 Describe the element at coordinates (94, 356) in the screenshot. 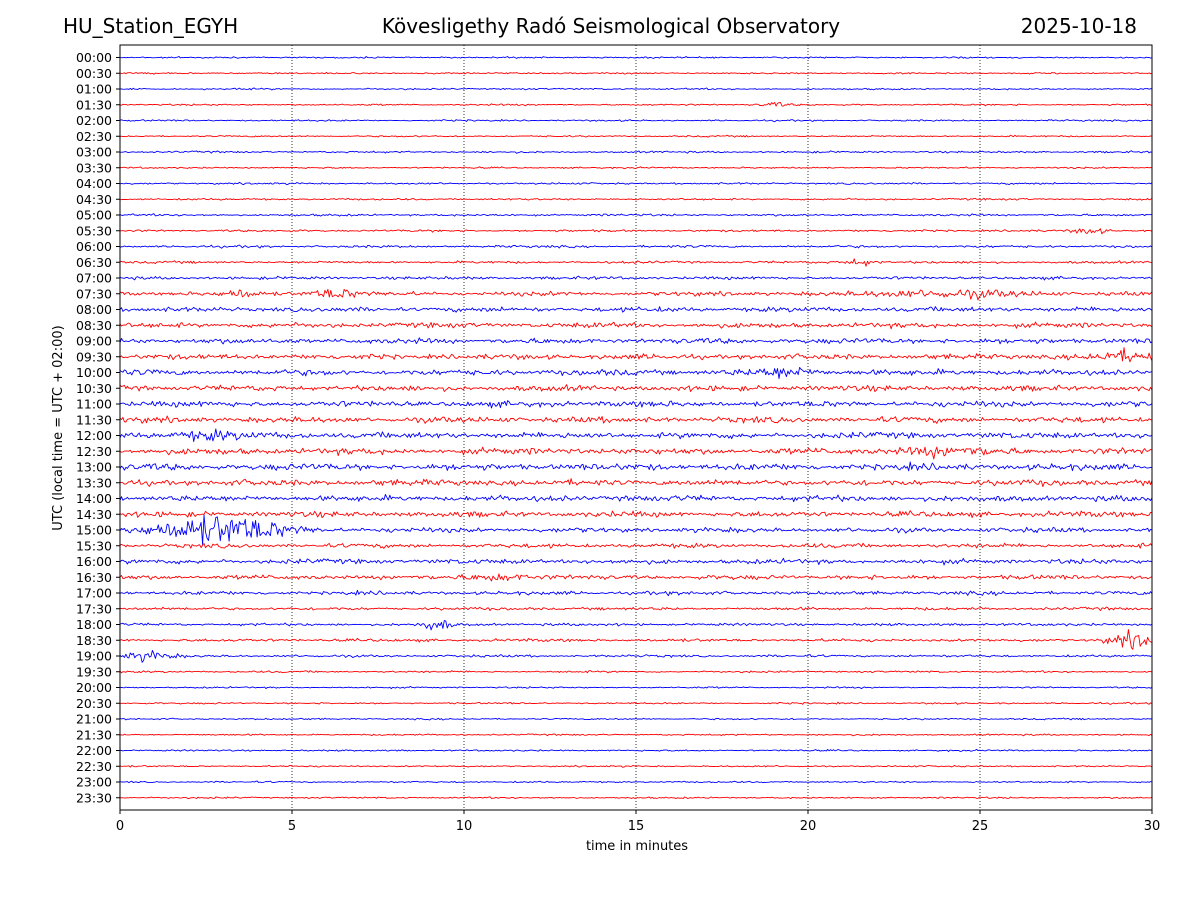

I see `y-tick-label: 09:30` at that location.